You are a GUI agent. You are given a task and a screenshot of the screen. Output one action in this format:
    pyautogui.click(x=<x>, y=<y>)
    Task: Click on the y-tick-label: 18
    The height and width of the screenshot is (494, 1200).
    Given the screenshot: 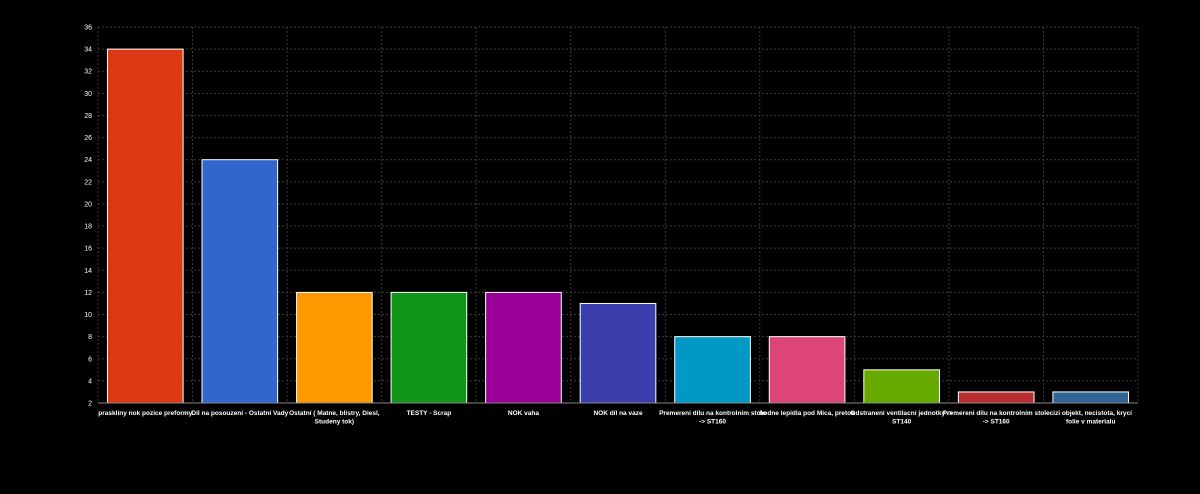 What is the action you would take?
    pyautogui.click(x=88, y=227)
    